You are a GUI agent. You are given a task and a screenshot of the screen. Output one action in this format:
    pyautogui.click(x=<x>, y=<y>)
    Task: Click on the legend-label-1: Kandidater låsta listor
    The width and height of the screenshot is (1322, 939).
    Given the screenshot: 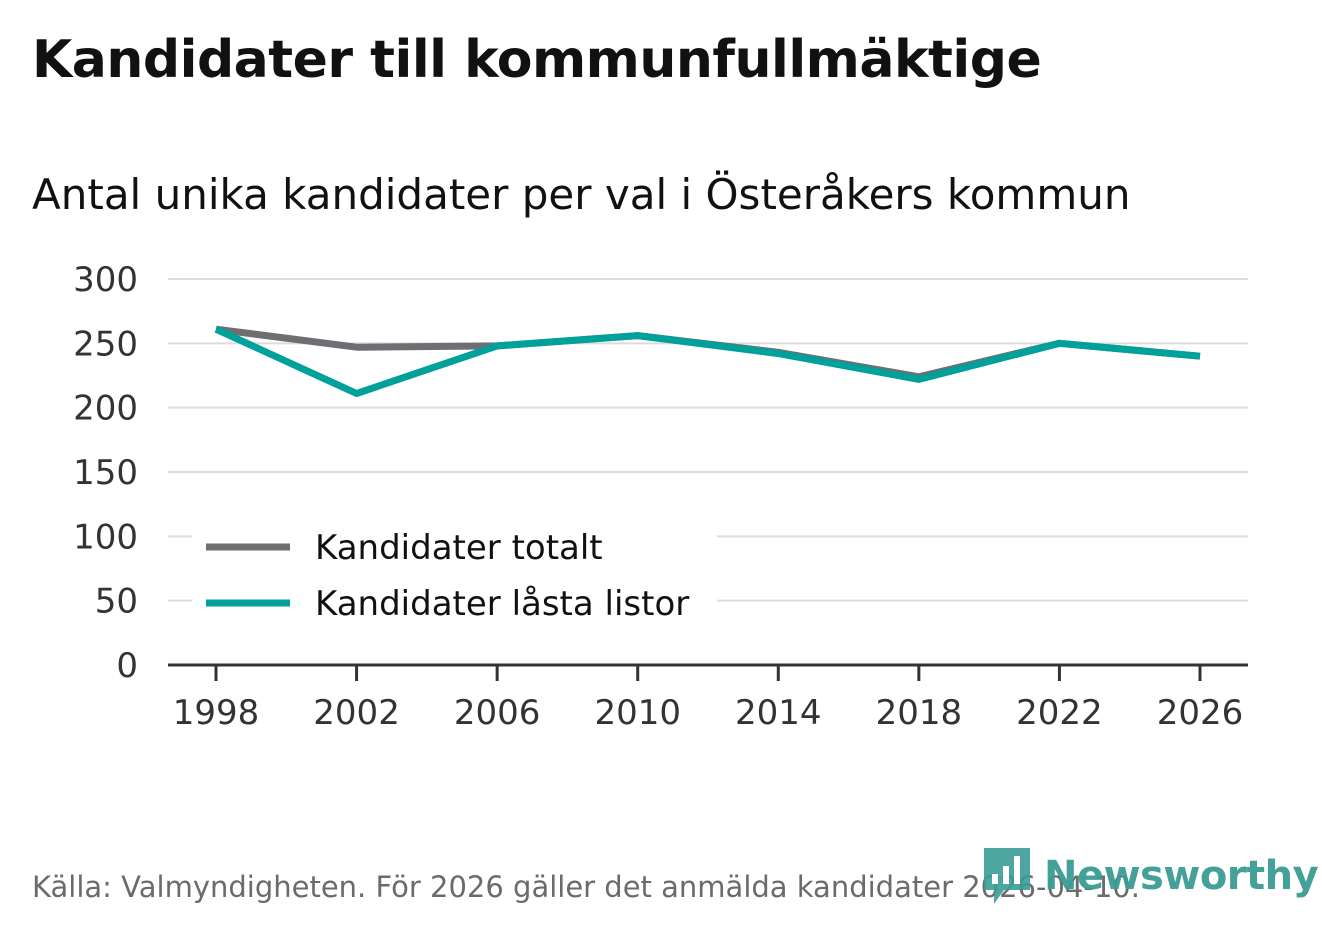 What is the action you would take?
    pyautogui.click(x=502, y=604)
    